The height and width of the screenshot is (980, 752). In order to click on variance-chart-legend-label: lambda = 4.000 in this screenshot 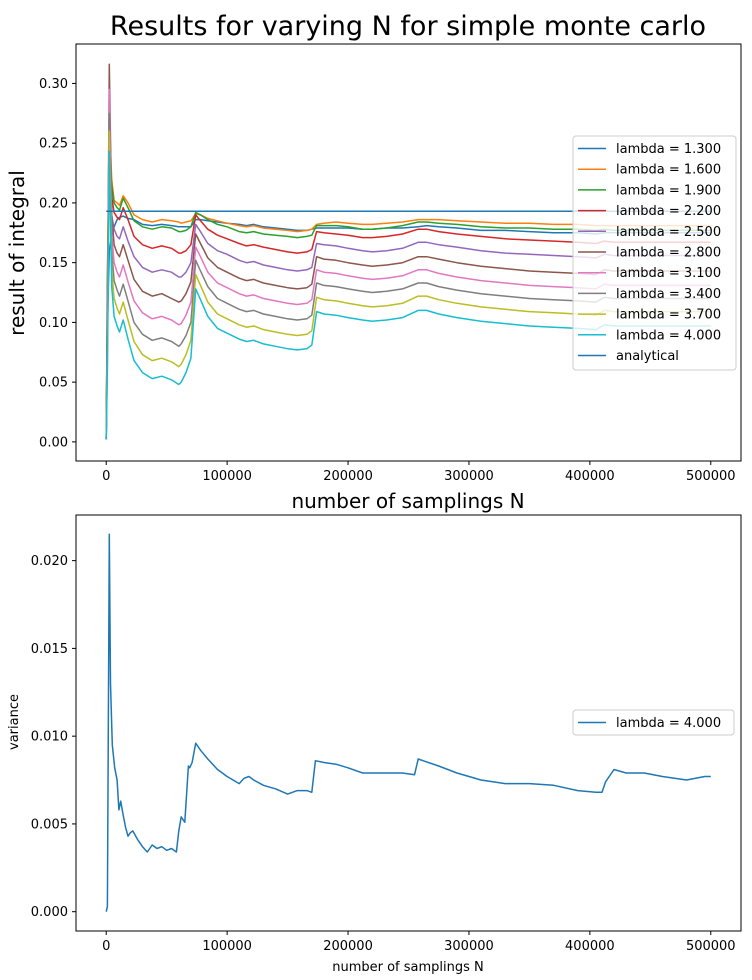, I will do `click(668, 723)`.